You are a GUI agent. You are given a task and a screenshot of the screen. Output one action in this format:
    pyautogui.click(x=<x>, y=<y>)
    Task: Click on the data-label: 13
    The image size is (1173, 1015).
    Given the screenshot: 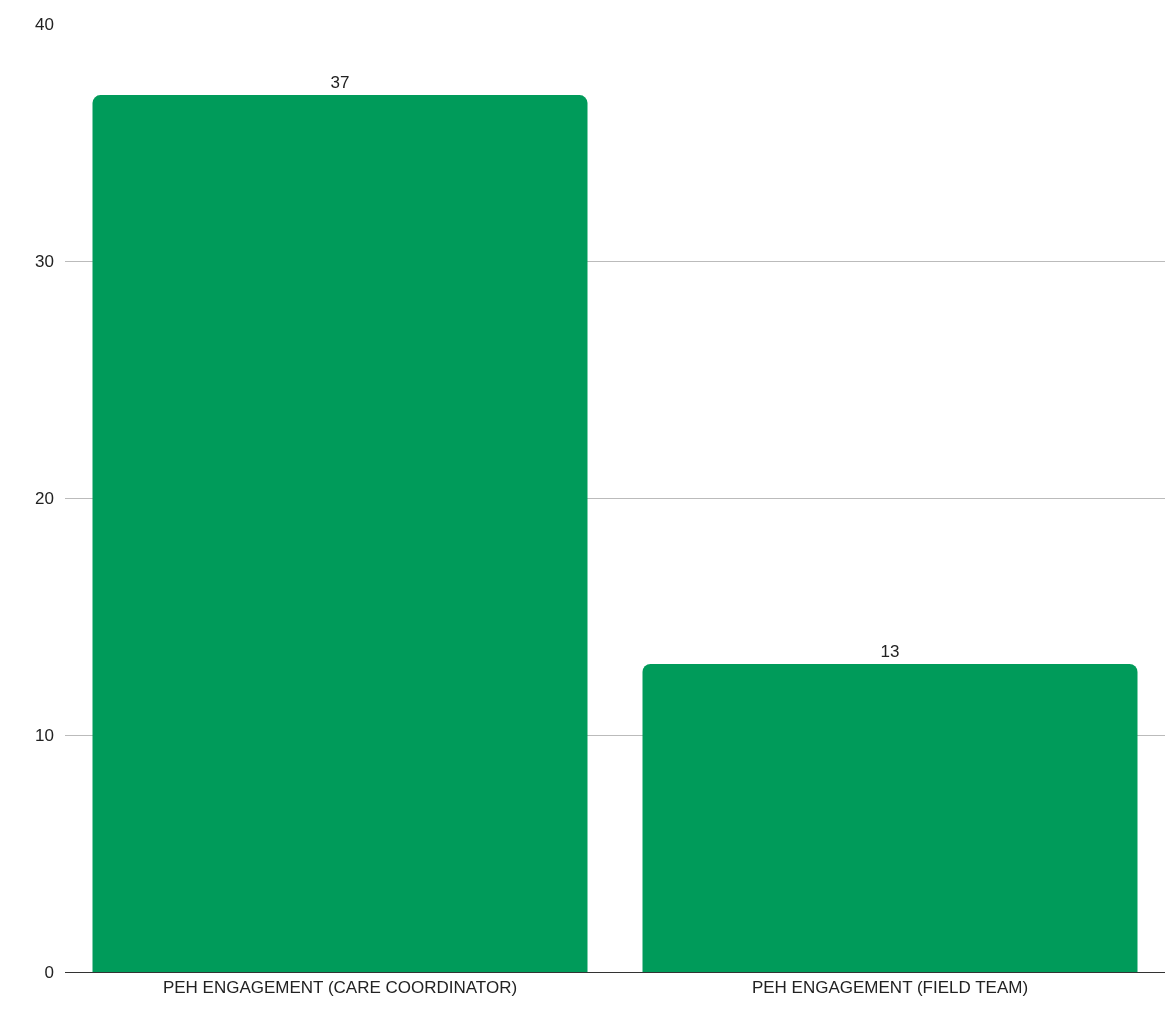 What is the action you would take?
    pyautogui.click(x=890, y=651)
    